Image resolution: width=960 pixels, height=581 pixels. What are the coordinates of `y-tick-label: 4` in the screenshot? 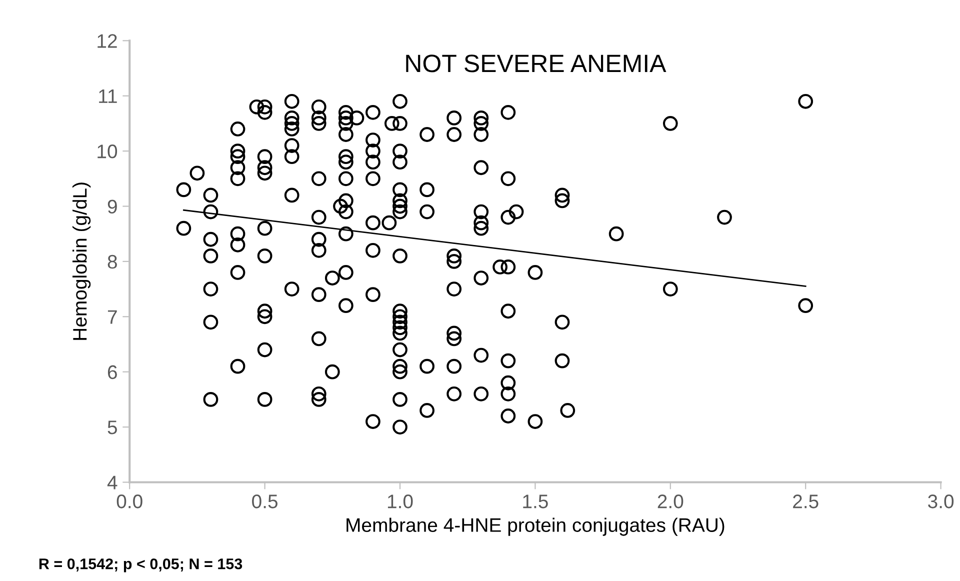 It's located at (112, 483).